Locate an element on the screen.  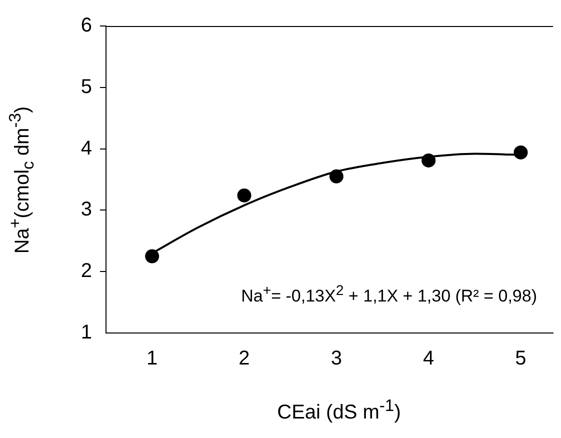
y-tick-label: 5 is located at coordinates (86, 87).